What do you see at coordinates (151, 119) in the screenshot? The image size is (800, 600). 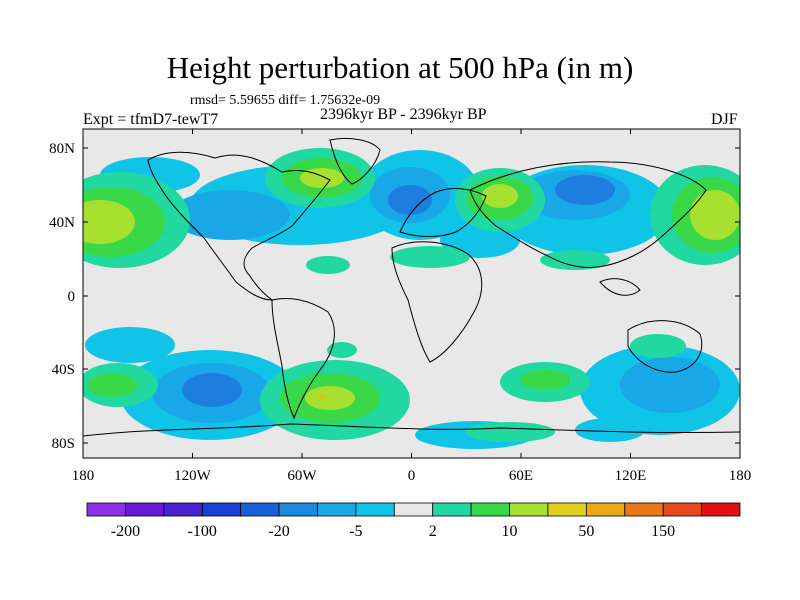 I see `experiment-label: Expt = tfmD7-tewT7` at bounding box center [151, 119].